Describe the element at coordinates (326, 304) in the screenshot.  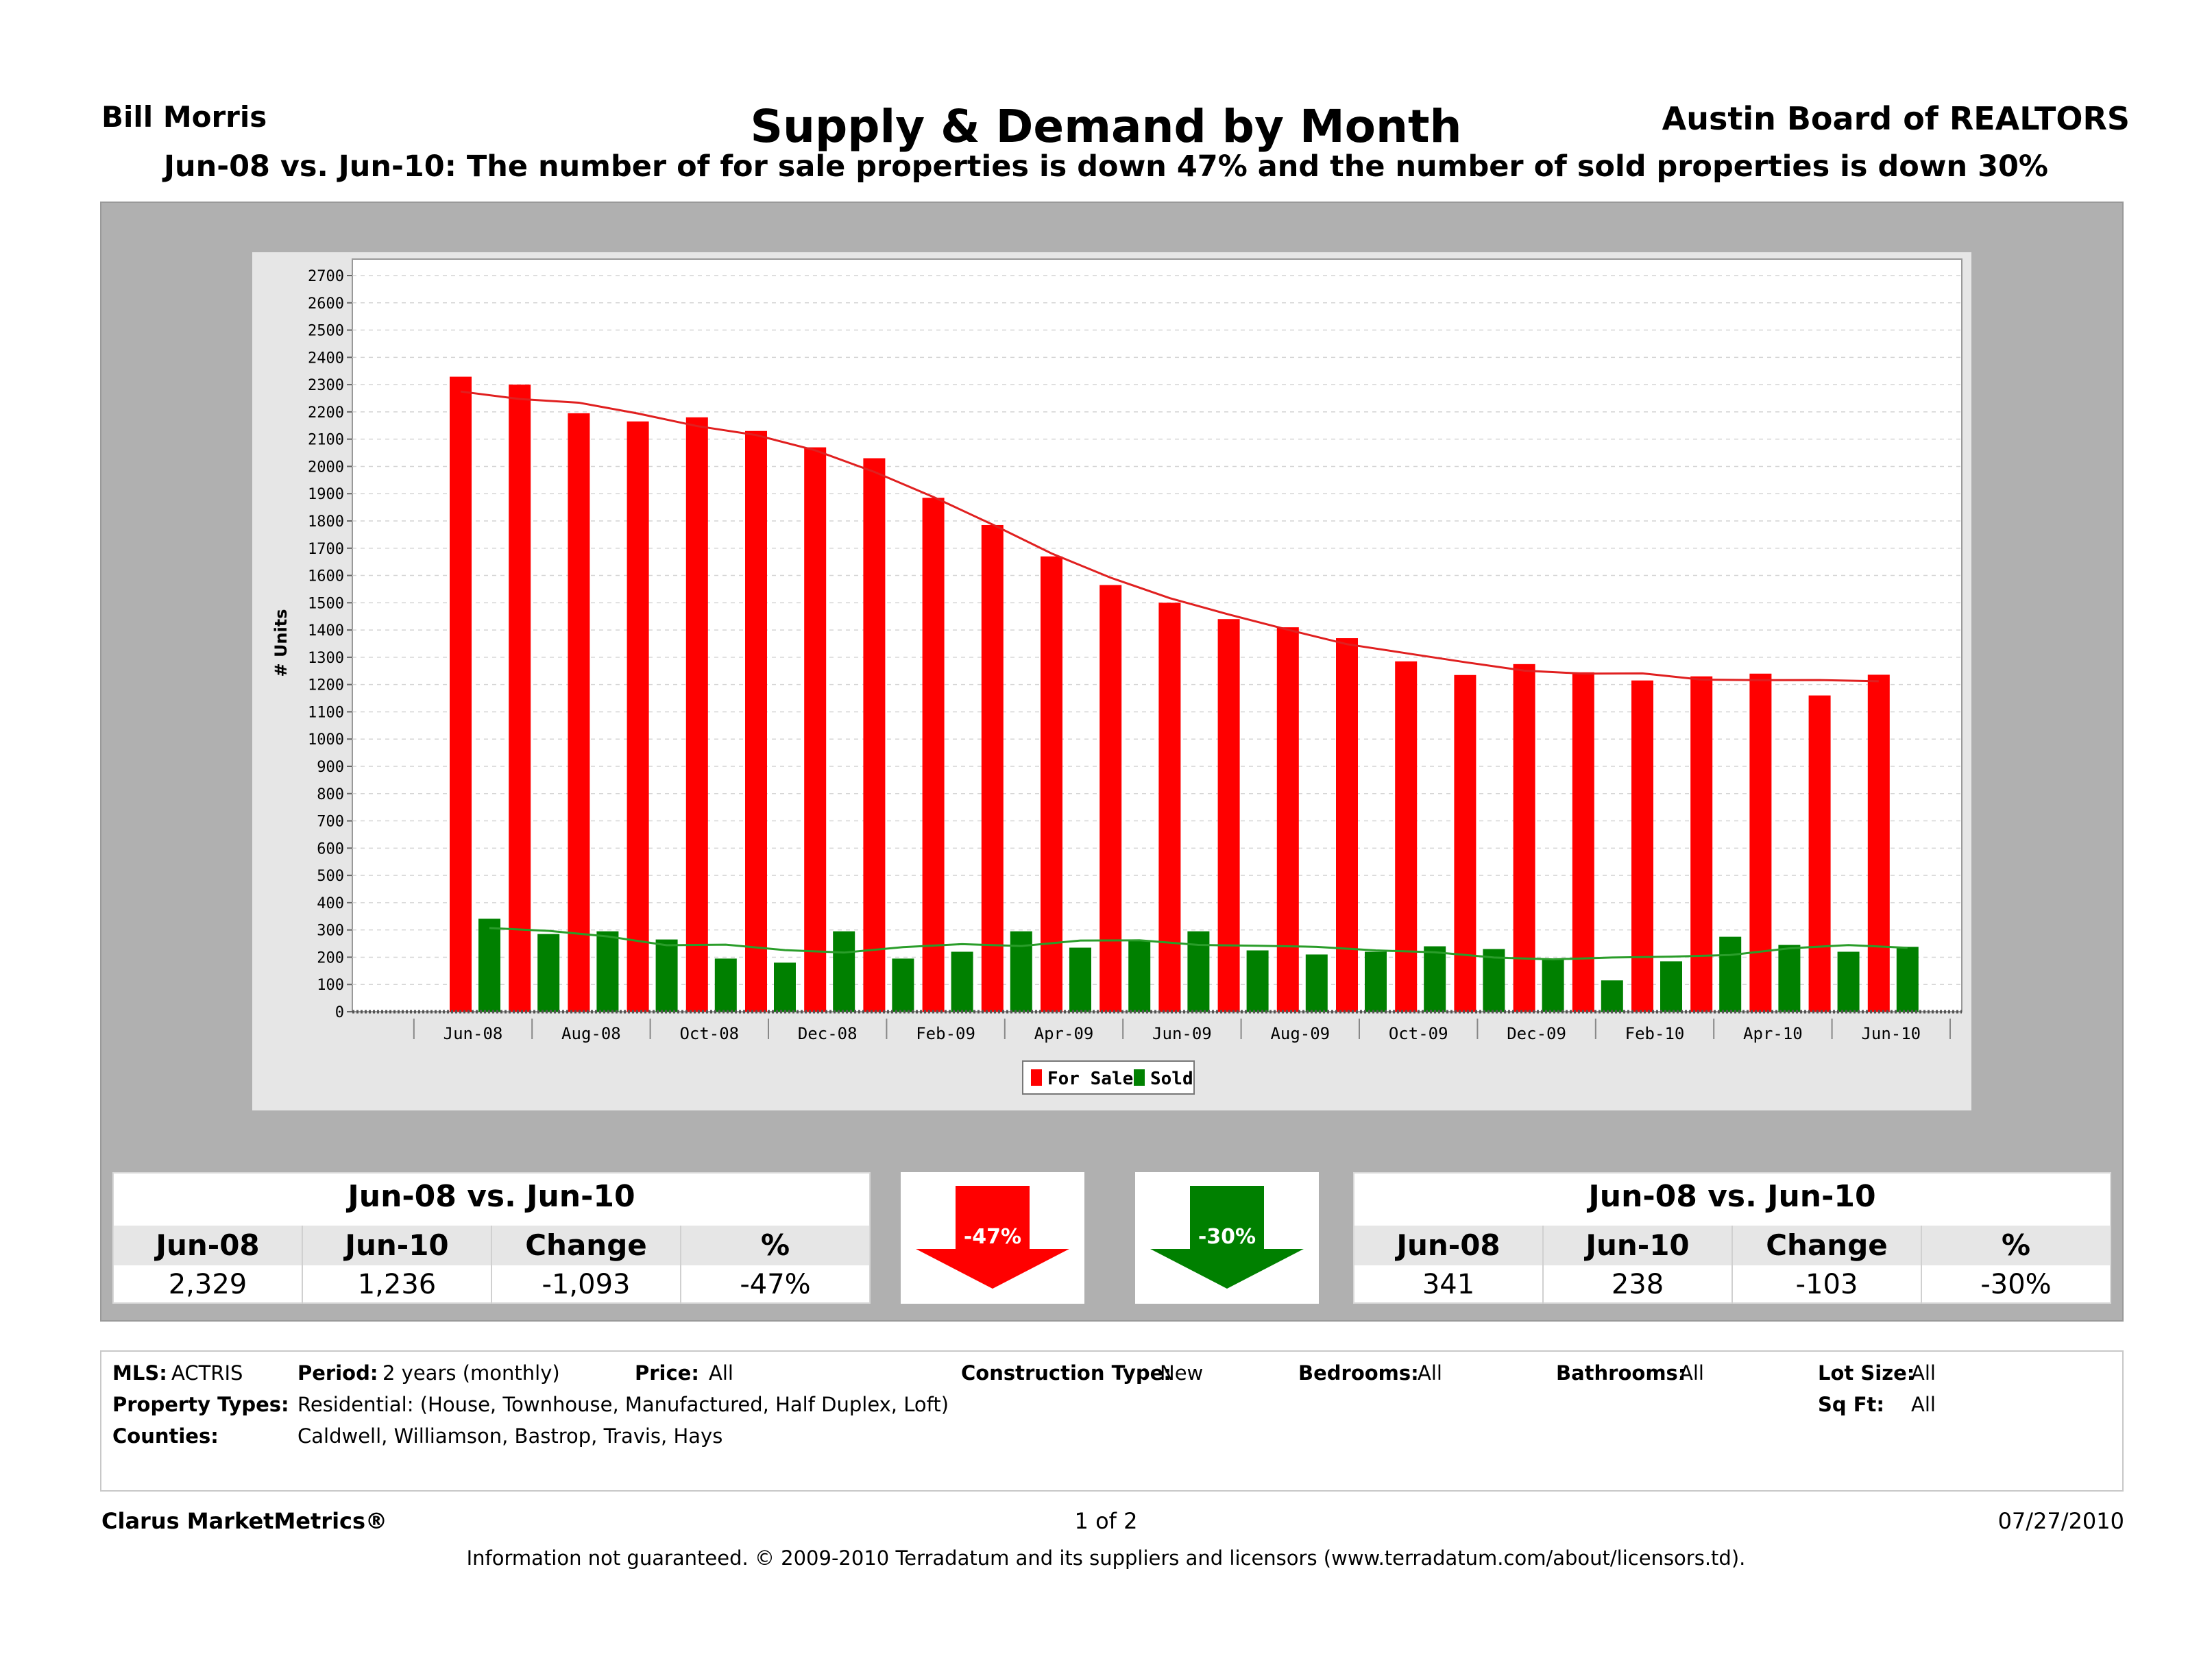
I see `y-tick-label: 2600` at that location.